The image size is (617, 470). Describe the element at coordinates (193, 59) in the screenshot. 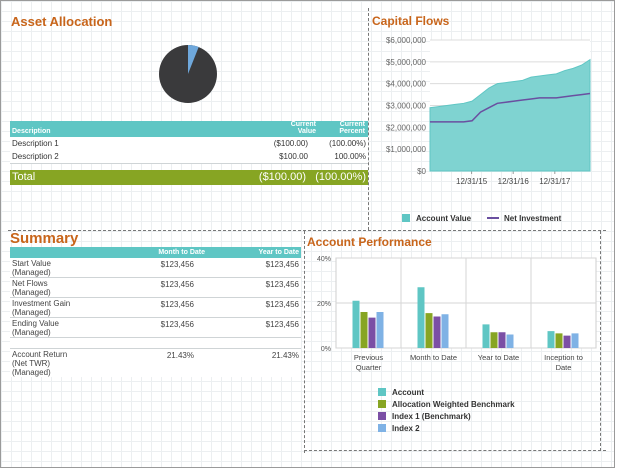

I see `pie-slice-small` at that location.